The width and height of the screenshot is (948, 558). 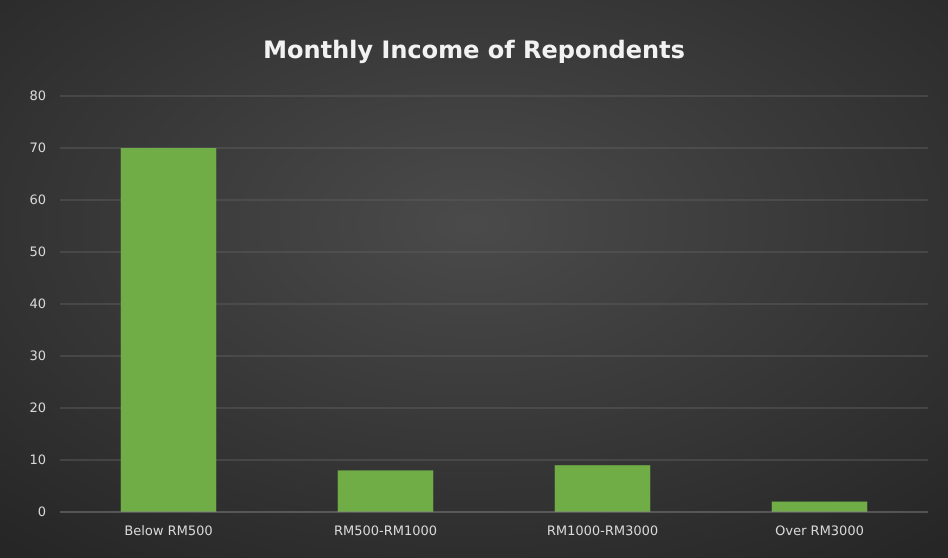 I want to click on y-tick-label: 40, so click(x=37, y=304).